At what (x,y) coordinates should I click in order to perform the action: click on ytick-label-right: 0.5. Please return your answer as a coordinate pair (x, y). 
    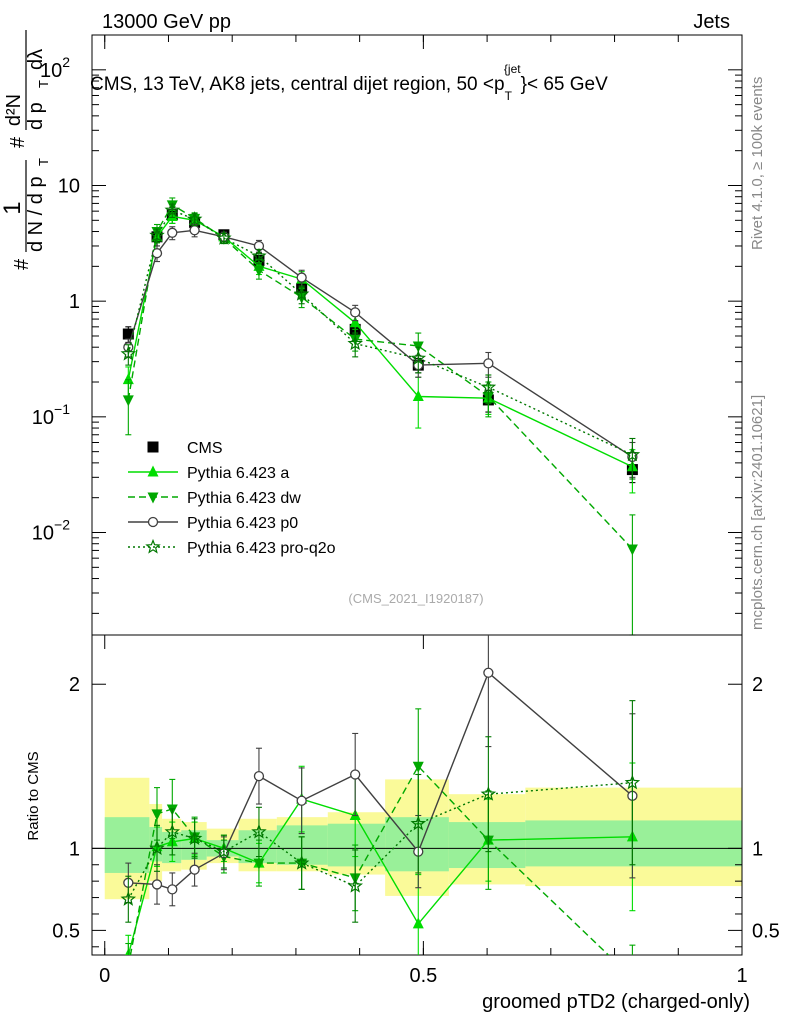
    Looking at the image, I should click on (766, 931).